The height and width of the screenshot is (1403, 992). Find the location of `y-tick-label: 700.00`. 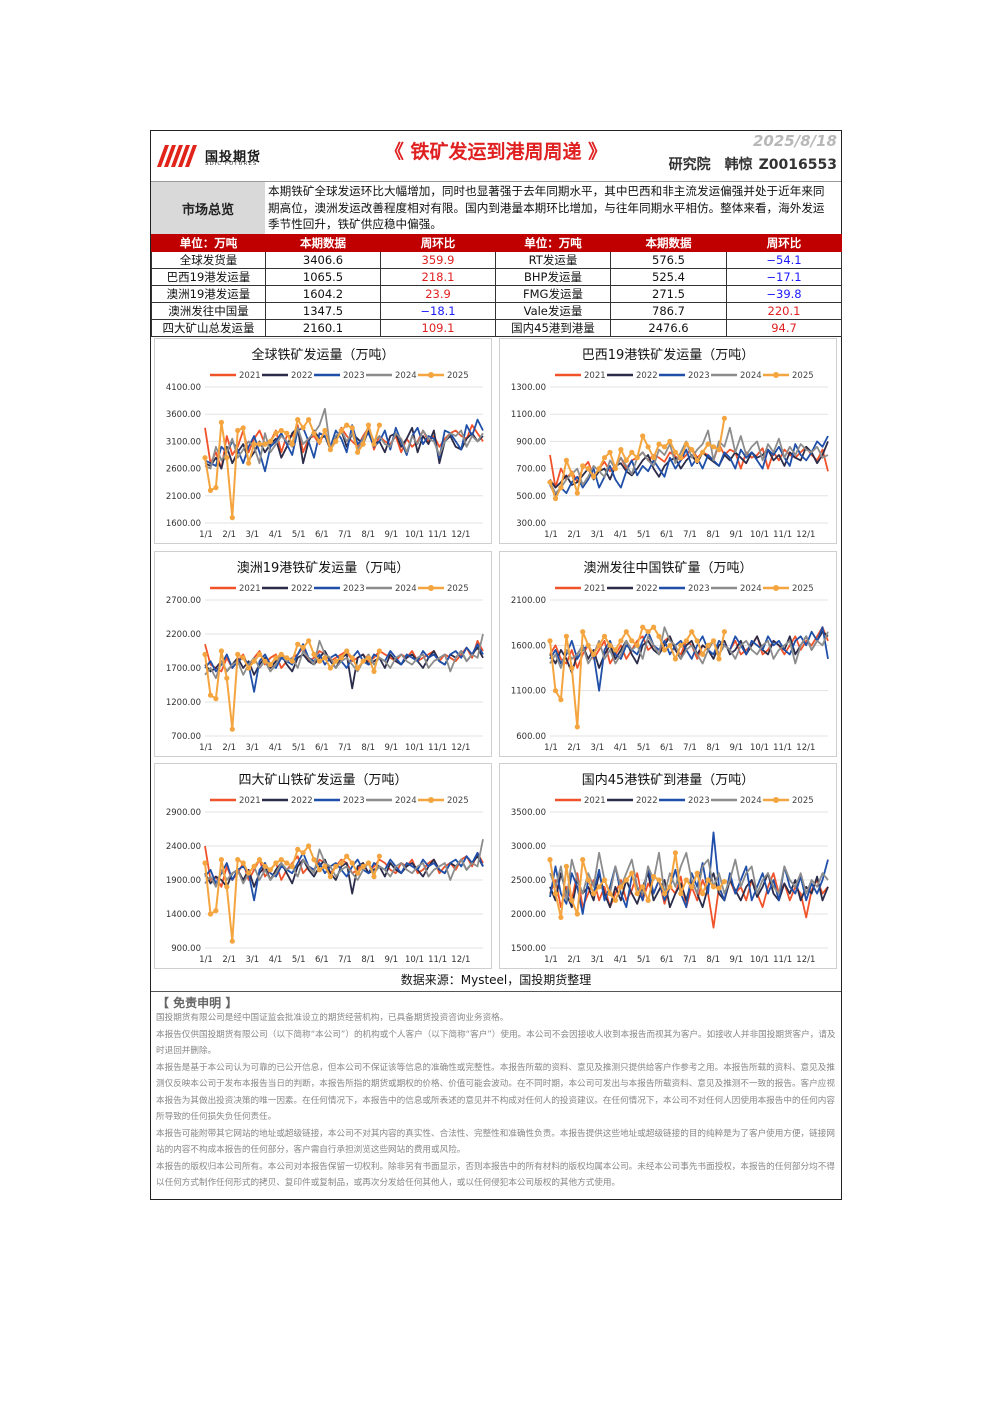

y-tick-label: 700.00 is located at coordinates (531, 470).